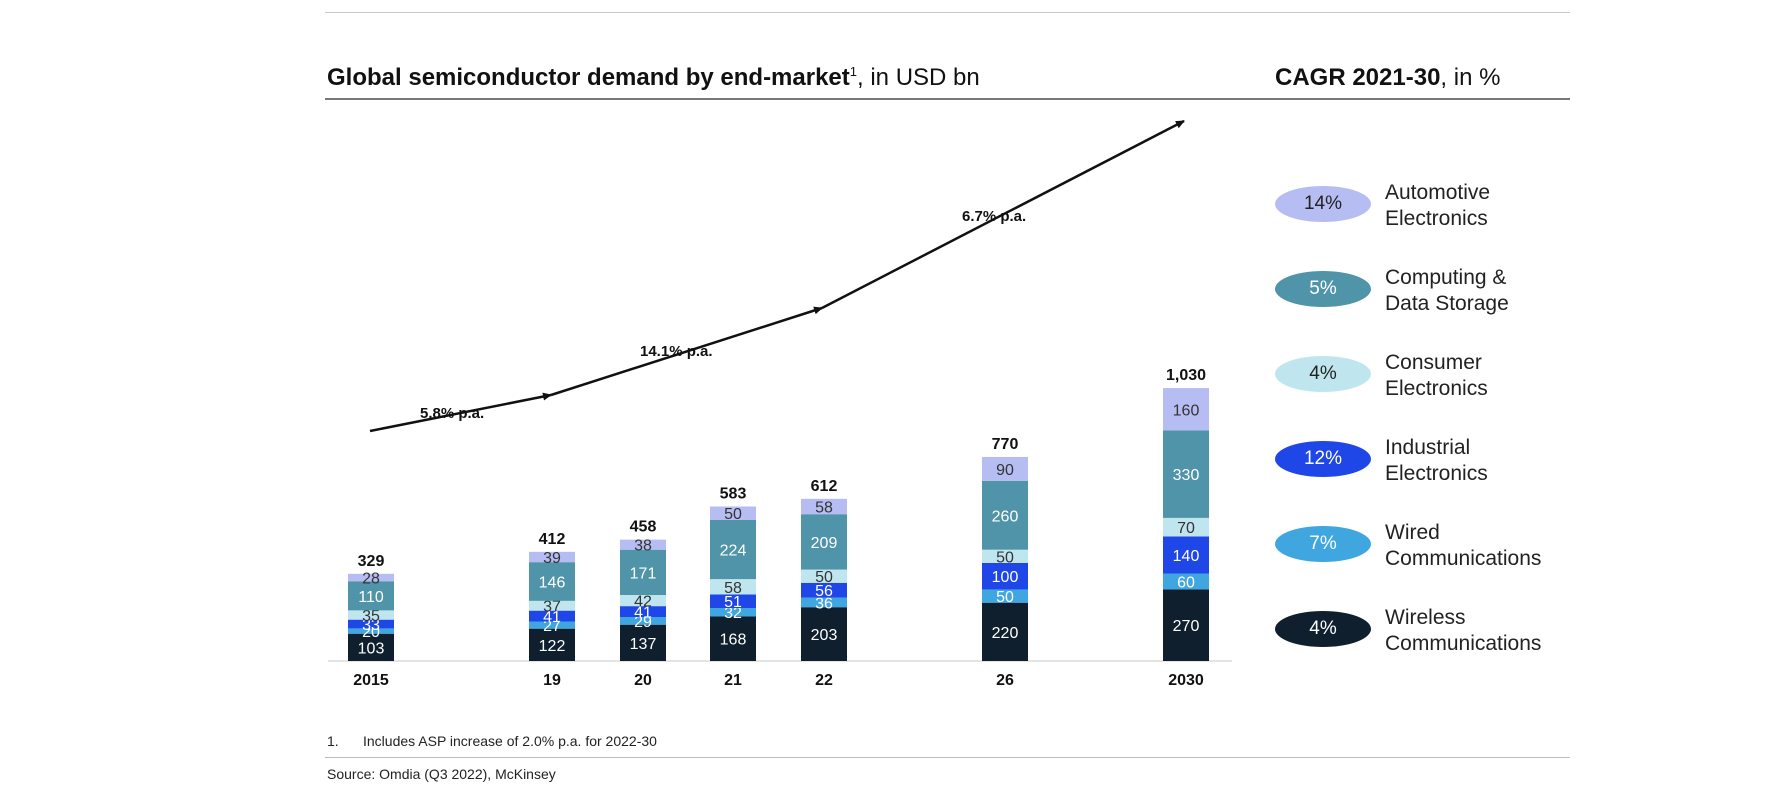 The height and width of the screenshot is (790, 1788). Describe the element at coordinates (1428, 447) in the screenshot. I see `cagr-segment-label-line: Industrial` at that location.